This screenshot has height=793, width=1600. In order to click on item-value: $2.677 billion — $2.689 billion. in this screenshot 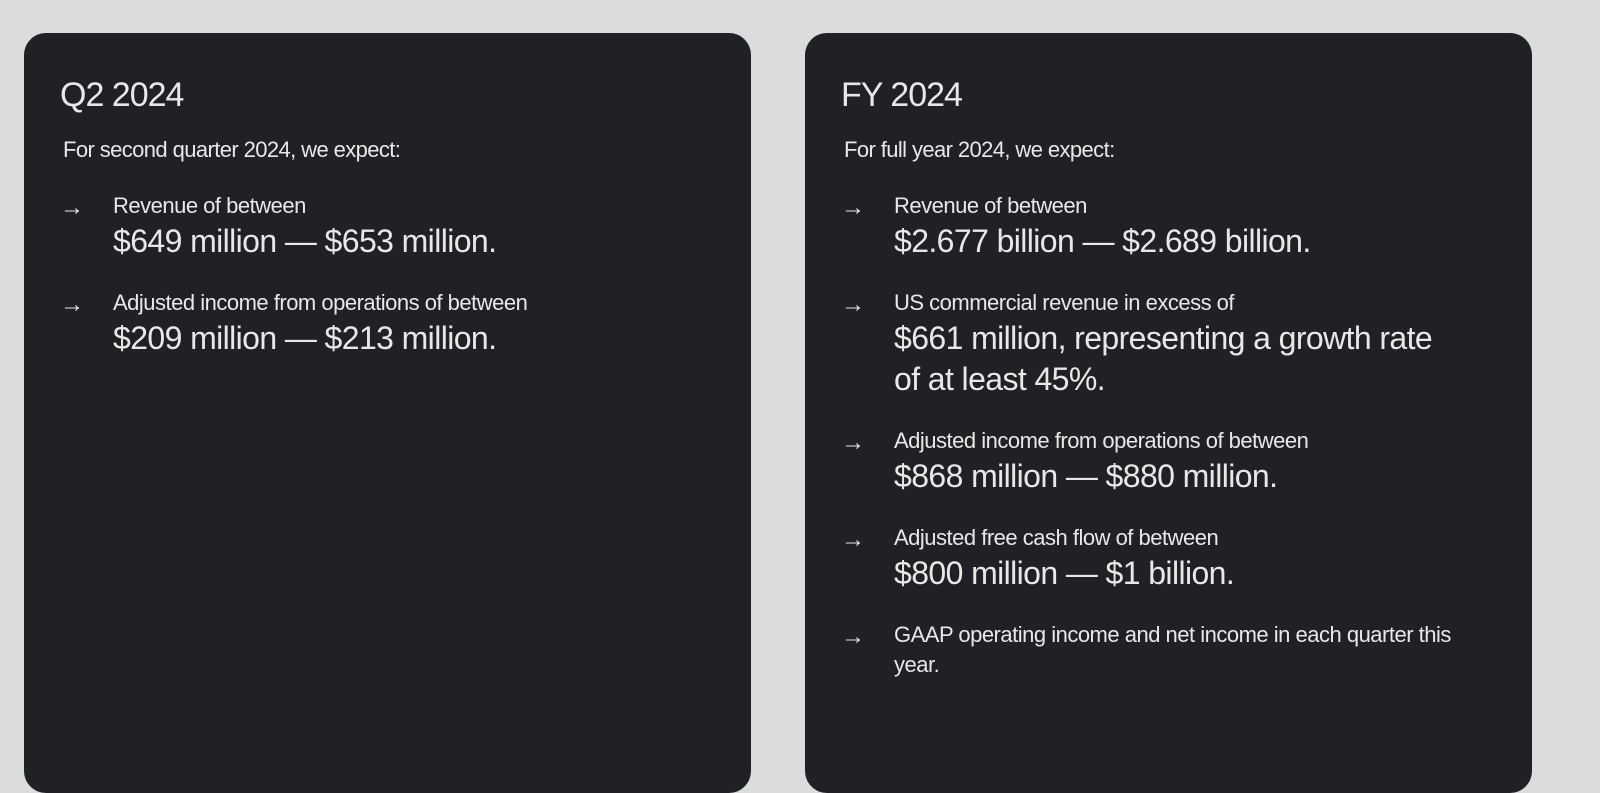, I will do `click(1102, 241)`.